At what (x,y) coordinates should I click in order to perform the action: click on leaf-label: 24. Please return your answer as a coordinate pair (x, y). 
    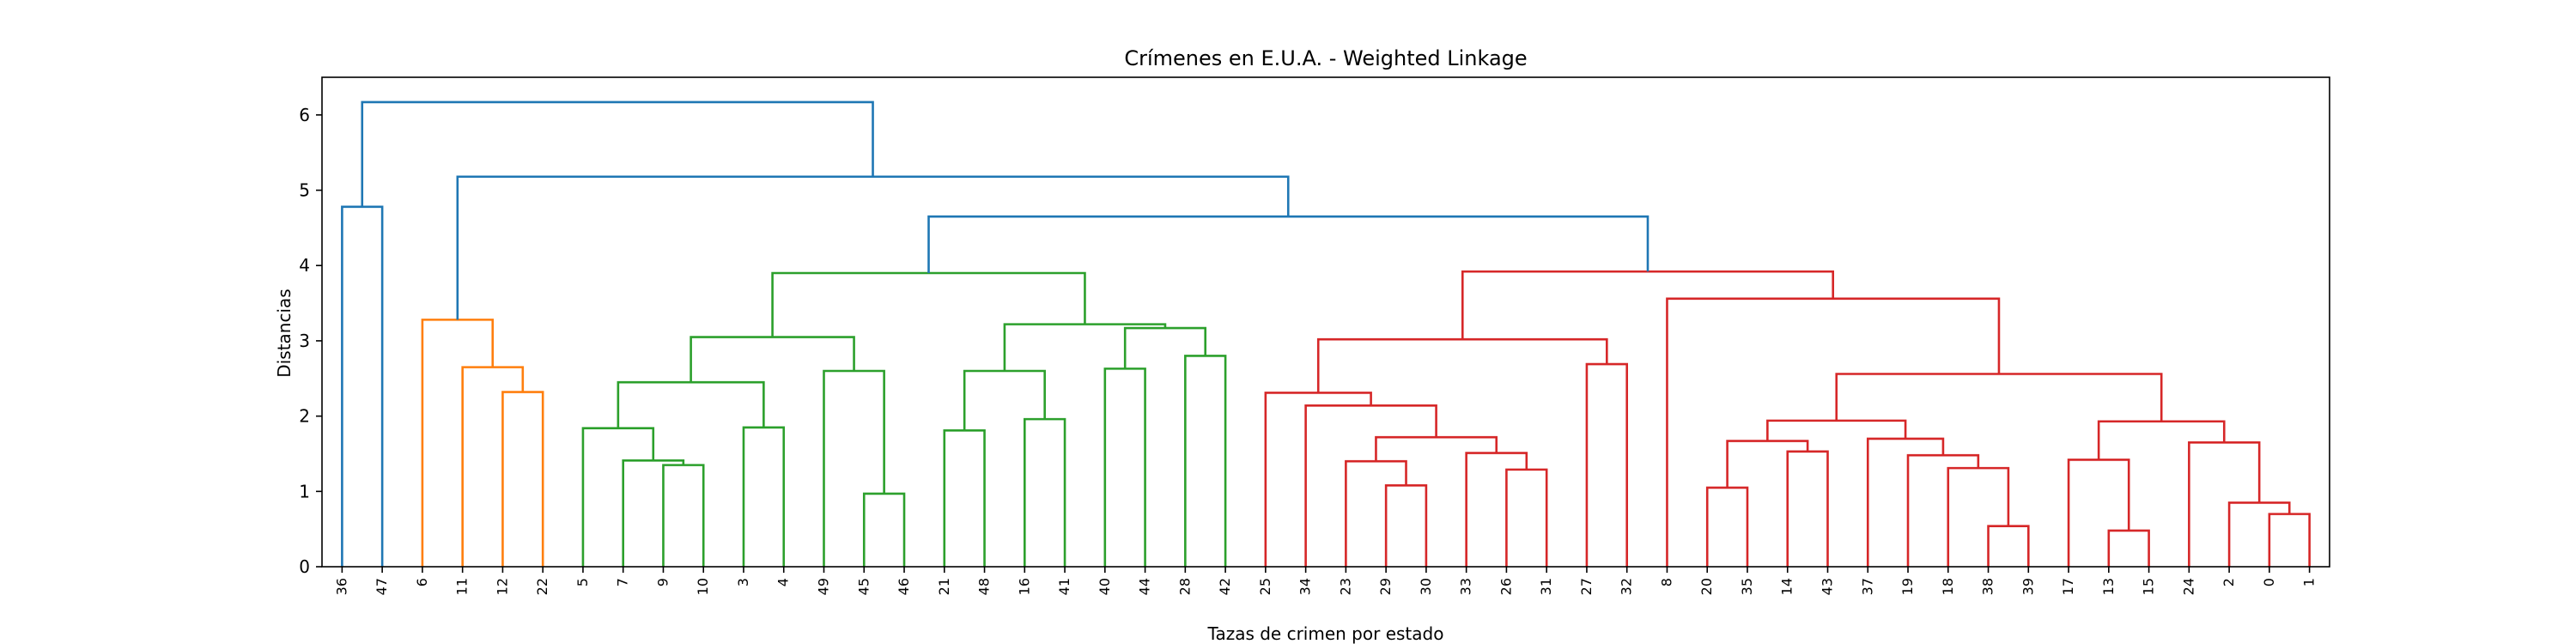
    Looking at the image, I should click on (2188, 587).